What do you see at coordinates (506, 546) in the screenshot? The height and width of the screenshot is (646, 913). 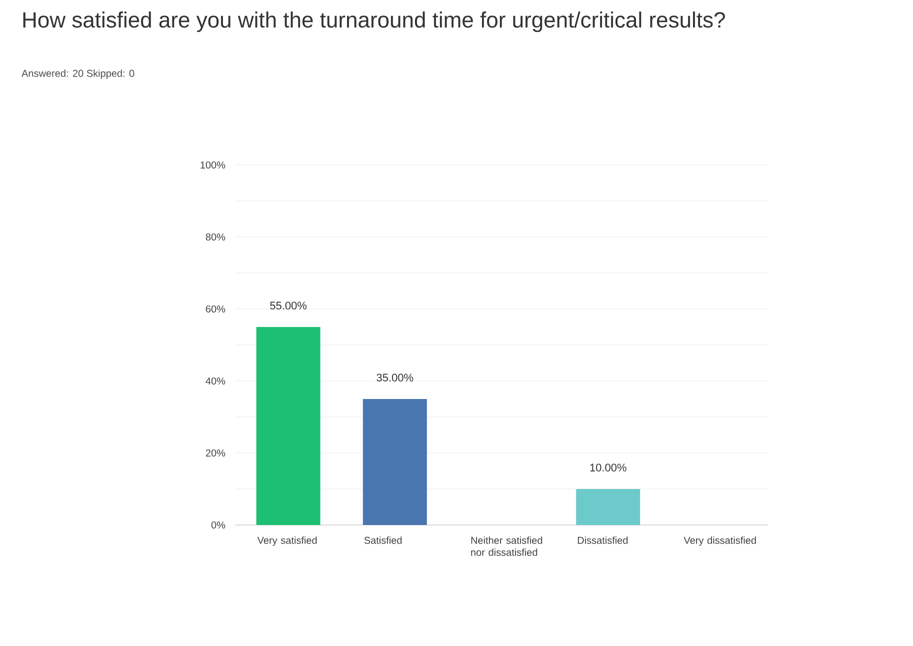 I see `x-tick-label: Neither satisfied nor dissatisfied` at bounding box center [506, 546].